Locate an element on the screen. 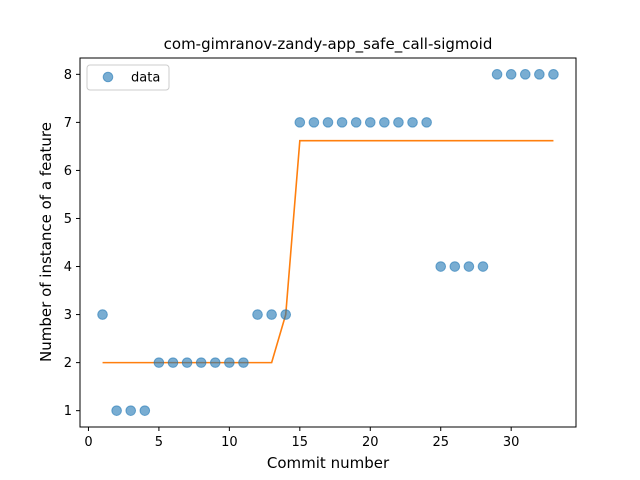 The height and width of the screenshot is (480, 640). y-tick-label: 3 is located at coordinates (68, 315).